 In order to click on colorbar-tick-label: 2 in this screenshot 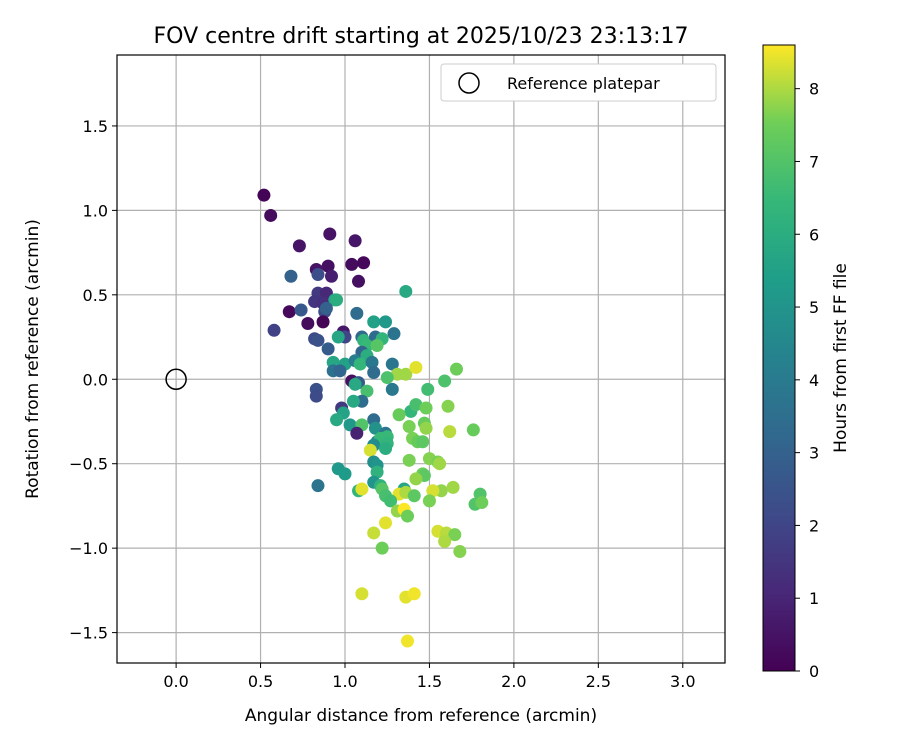, I will do `click(814, 525)`.